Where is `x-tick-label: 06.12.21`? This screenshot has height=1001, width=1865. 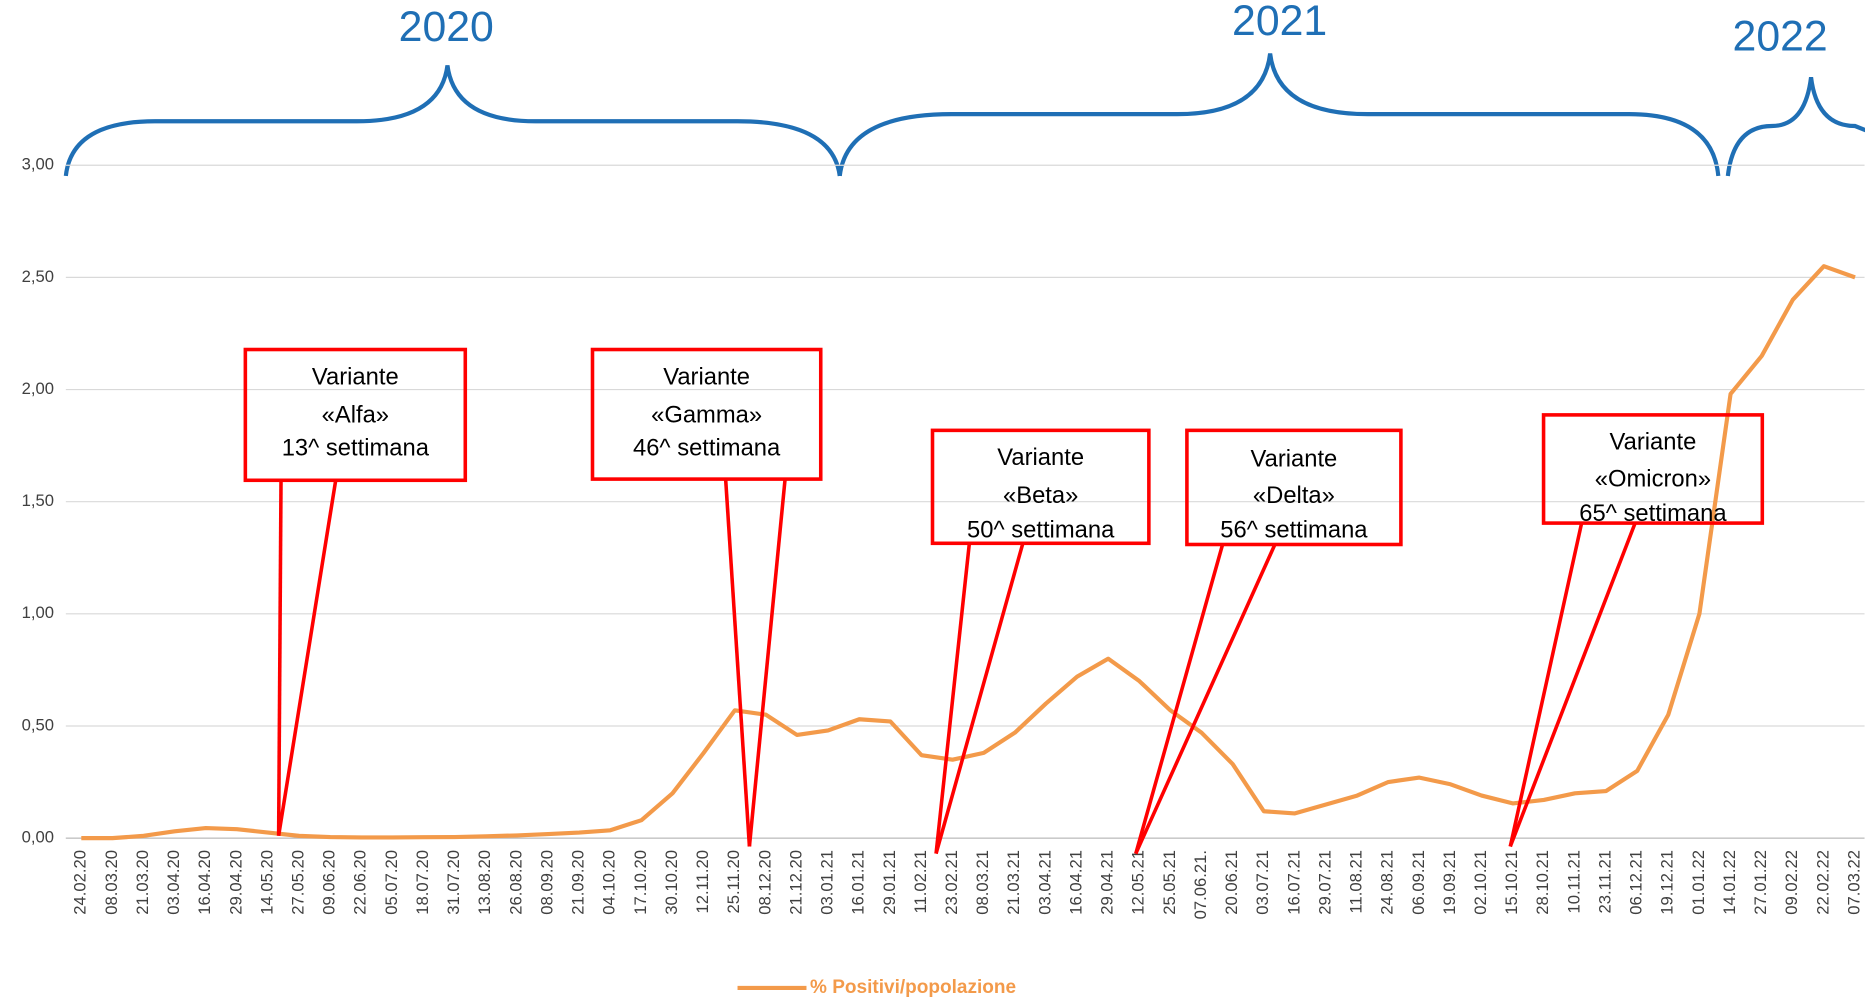
x-tick-label: 06.12.21 is located at coordinates (1636, 882).